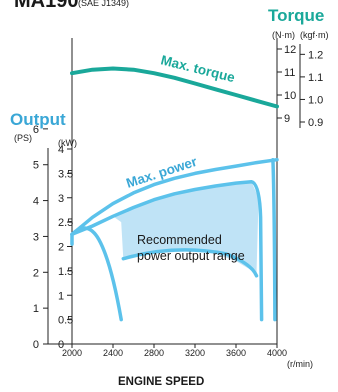 This screenshot has width=338, height=392. What do you see at coordinates (61, 150) in the screenshot?
I see `kw-tick-label: 4` at bounding box center [61, 150].